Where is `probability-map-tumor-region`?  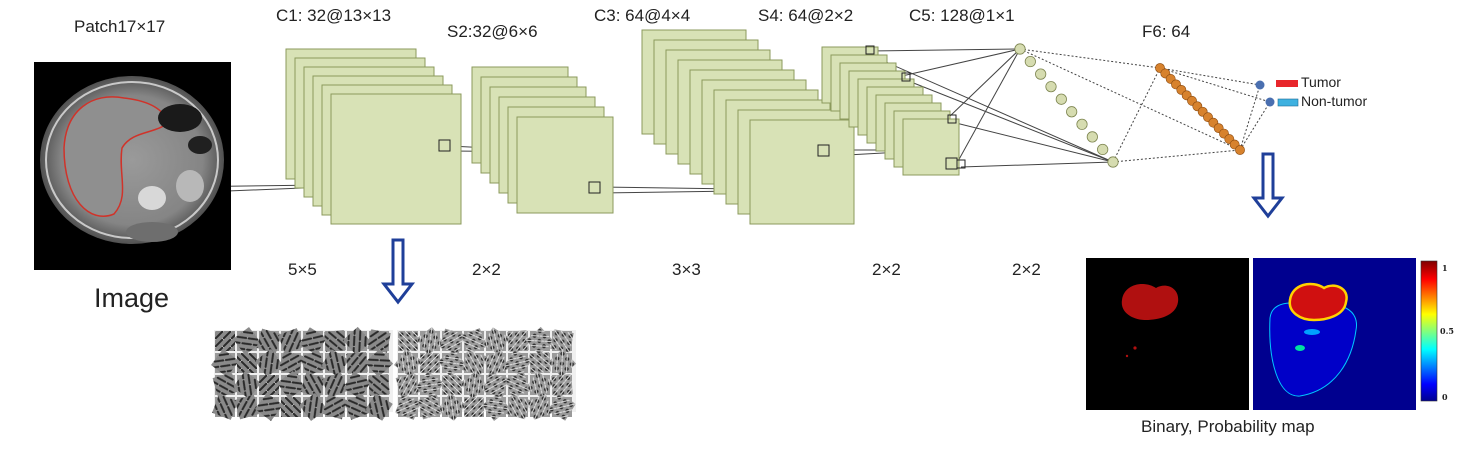
probability-map-tumor-region is located at coordinates (1318, 302).